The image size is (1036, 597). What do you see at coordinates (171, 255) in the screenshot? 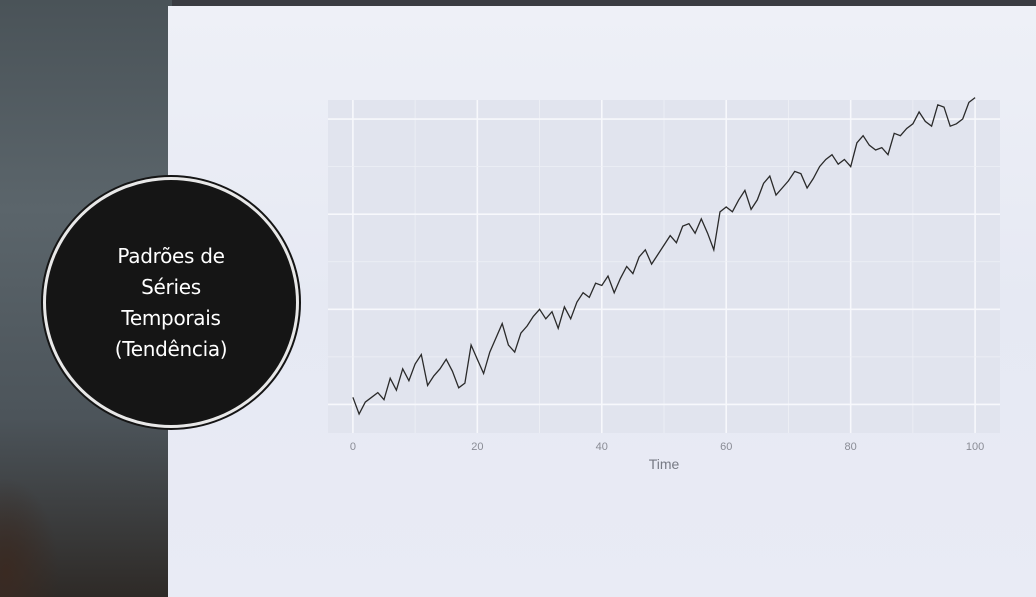
I see `slide-title-line-1: Padrões de` at bounding box center [171, 255].